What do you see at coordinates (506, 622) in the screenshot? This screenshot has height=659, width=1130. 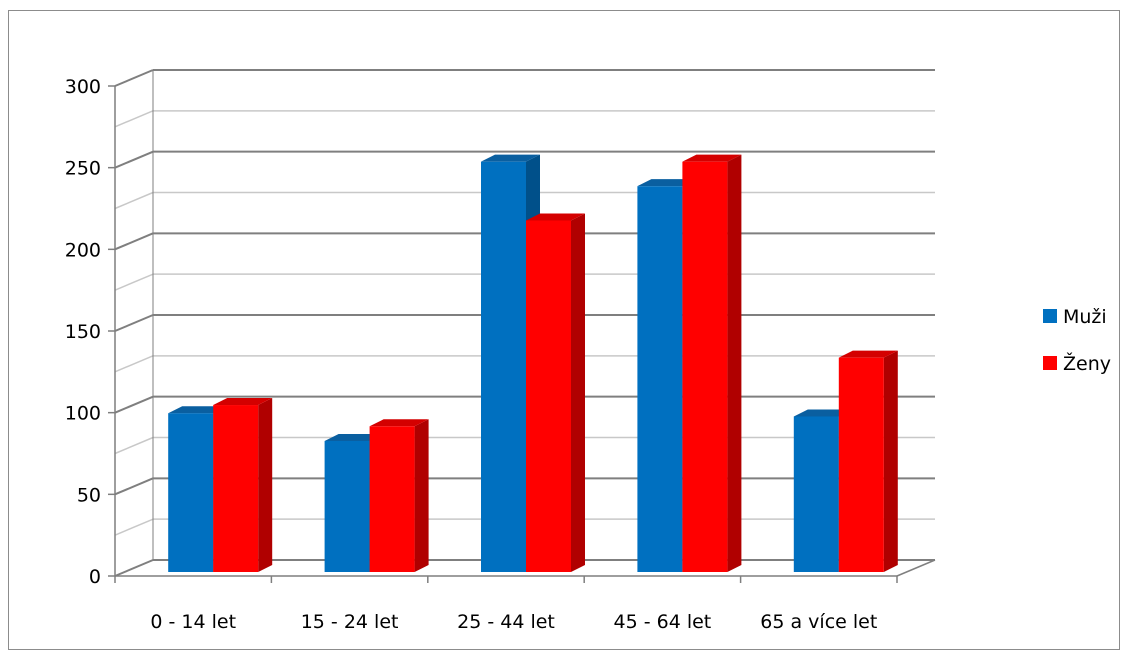 I see `x-tick-label: 25 - 44 let` at bounding box center [506, 622].